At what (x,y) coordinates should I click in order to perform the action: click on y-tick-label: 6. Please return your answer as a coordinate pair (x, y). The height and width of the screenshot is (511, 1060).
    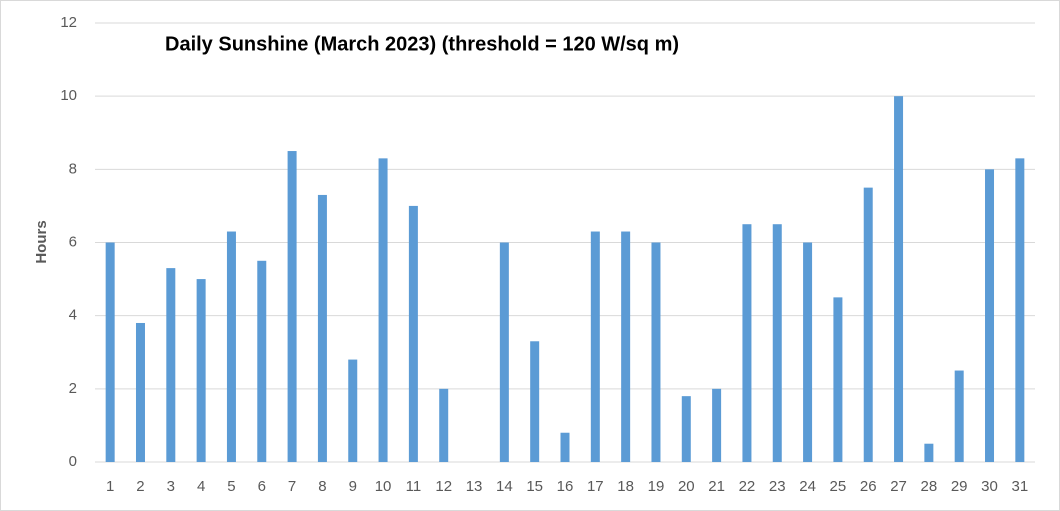
    Looking at the image, I should click on (73, 241).